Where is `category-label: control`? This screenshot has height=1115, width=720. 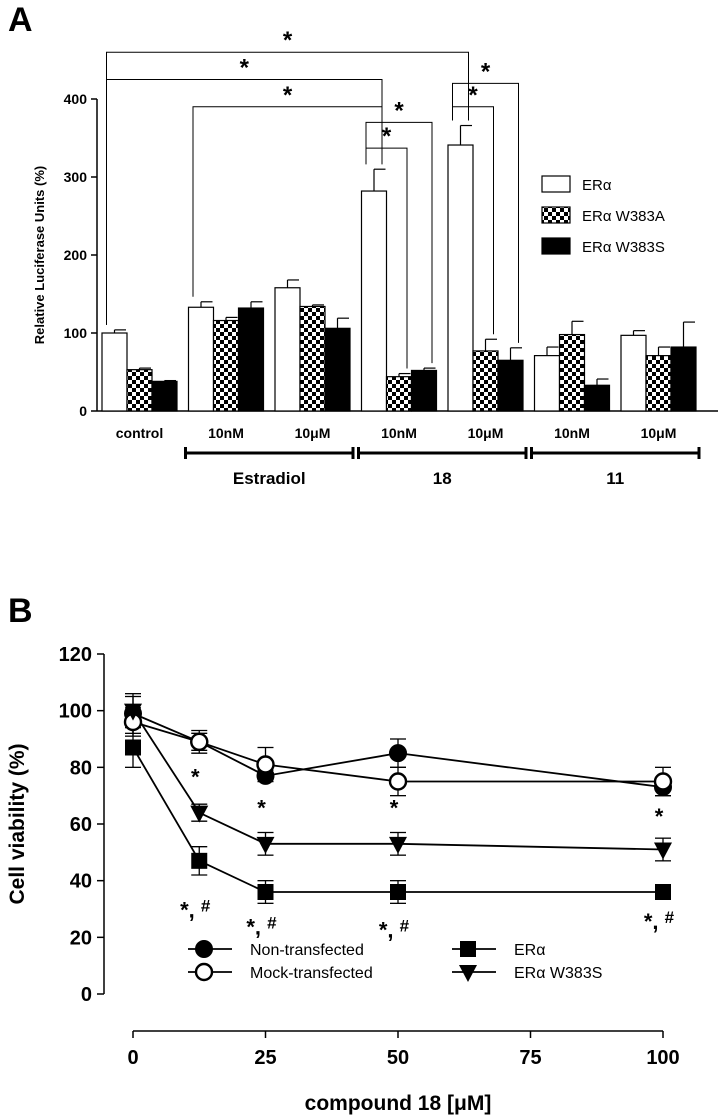
category-label: control is located at coordinates (139, 433).